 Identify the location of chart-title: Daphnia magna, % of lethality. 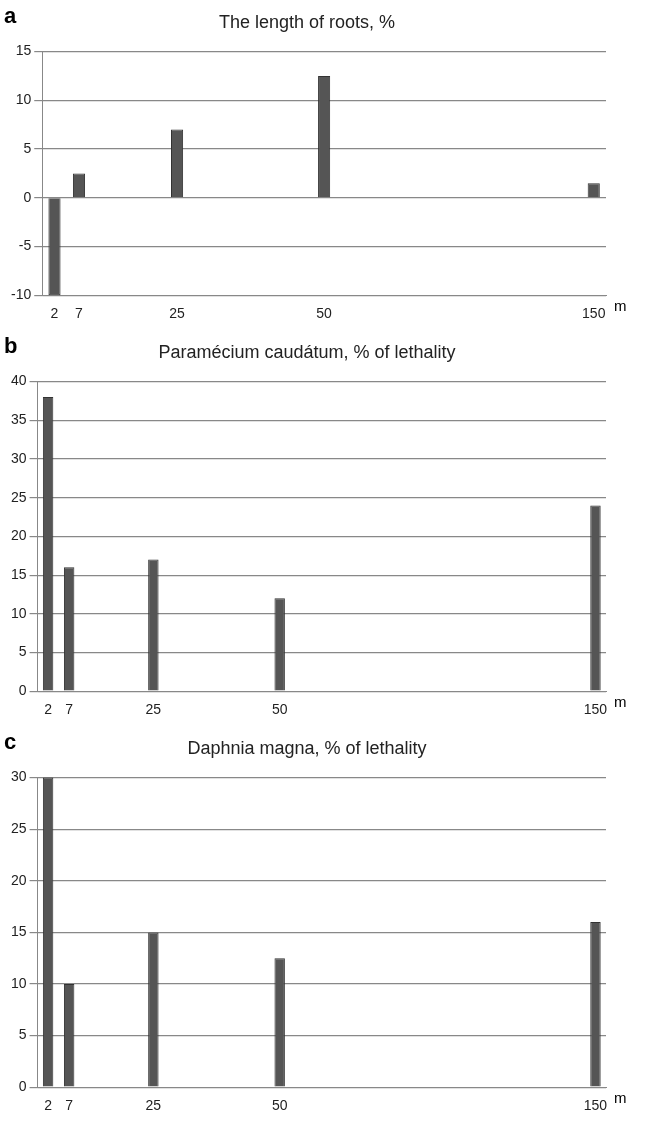
(307, 747).